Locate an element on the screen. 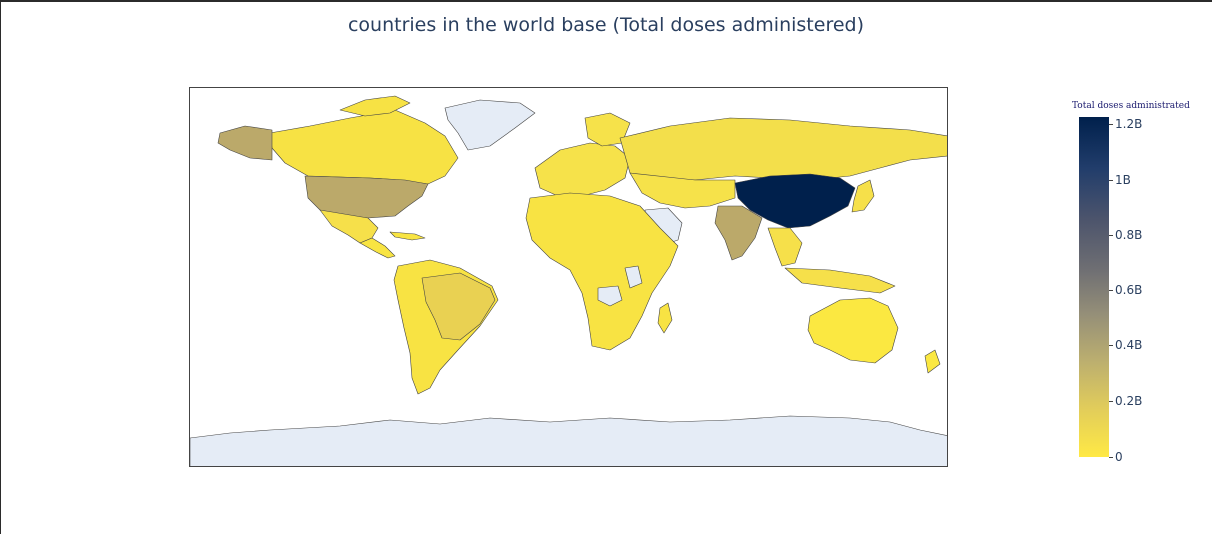 The image size is (1212, 534). colorbar-tick-label: 0 is located at coordinates (1119, 457).